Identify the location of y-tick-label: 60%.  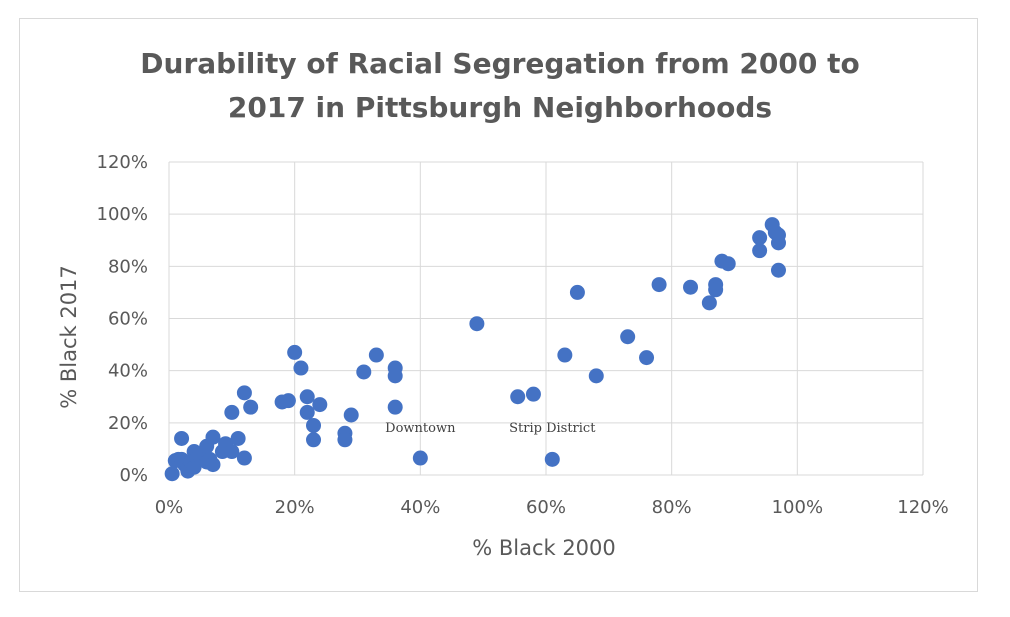
(128, 319).